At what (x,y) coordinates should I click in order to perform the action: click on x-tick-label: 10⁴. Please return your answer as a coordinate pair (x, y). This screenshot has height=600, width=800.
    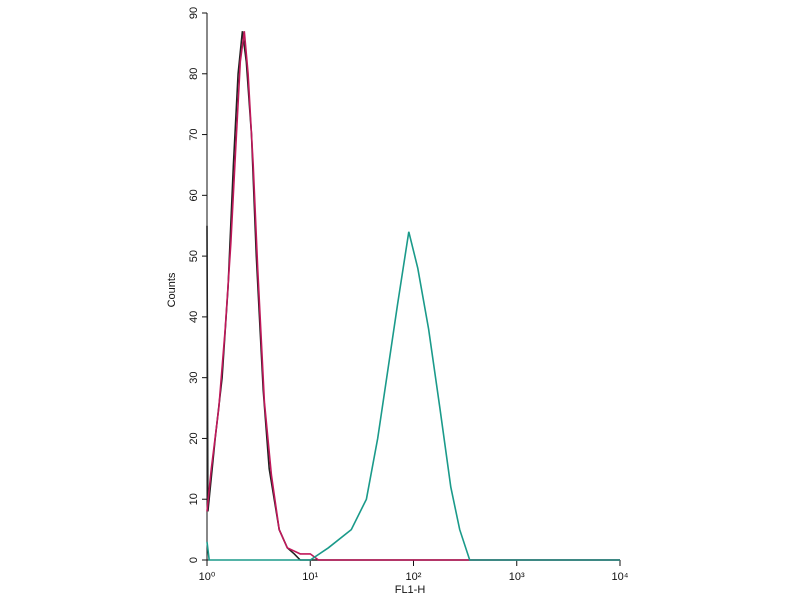
    Looking at the image, I should click on (620, 577).